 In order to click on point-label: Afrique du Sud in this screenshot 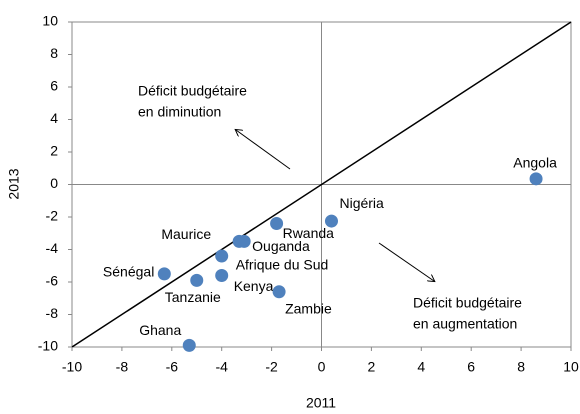, I will do `click(282, 265)`.